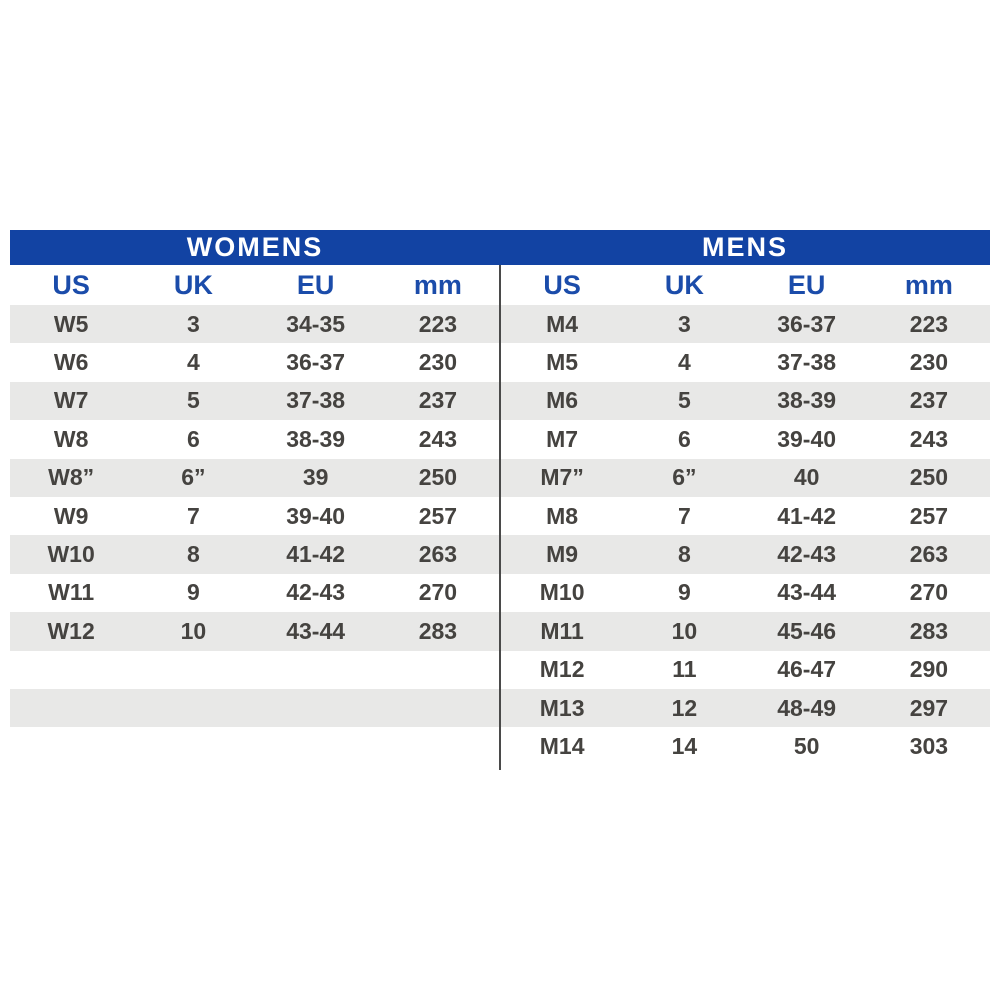 The height and width of the screenshot is (1000, 1000). Describe the element at coordinates (71, 400) in the screenshot. I see `table-cell: W7` at that location.